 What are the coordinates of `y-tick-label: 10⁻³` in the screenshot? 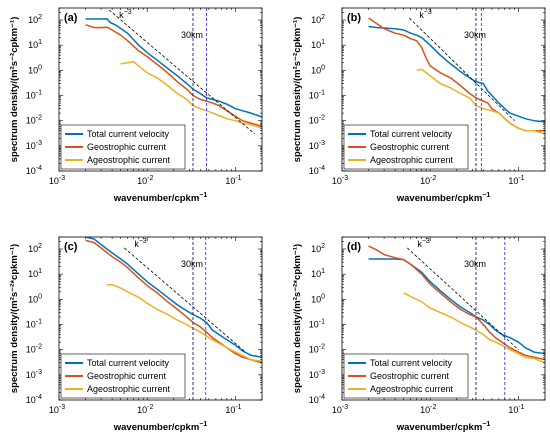 It's located at (317, 374).